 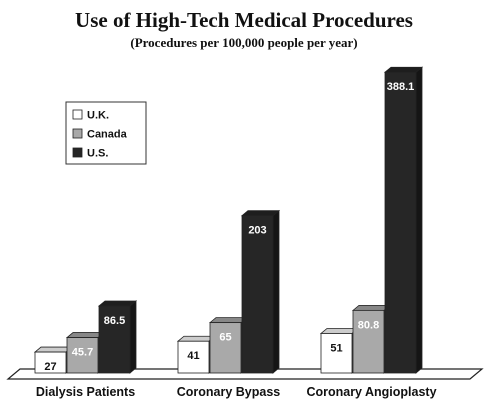 I want to click on bar-value-label: 65, so click(x=225, y=338).